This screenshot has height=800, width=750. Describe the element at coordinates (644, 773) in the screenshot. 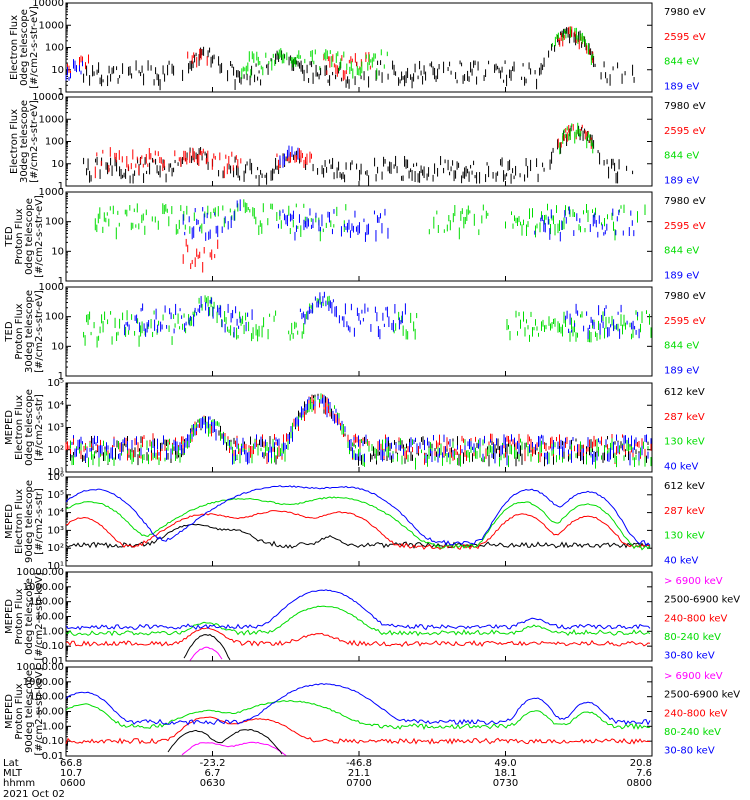

I see `x-tick-mlt: 7.6` at that location.